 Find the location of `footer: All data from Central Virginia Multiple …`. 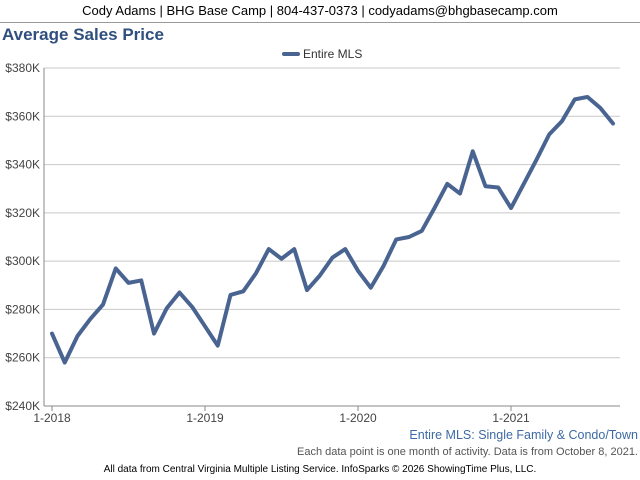

footer: All data from Central Virginia Multiple … is located at coordinates (320, 469).